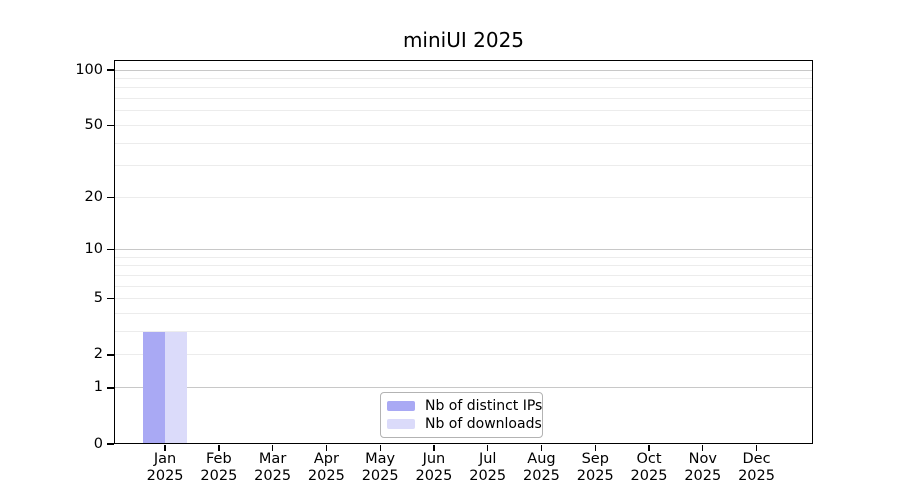  I want to click on bar-downloads, so click(176, 387).